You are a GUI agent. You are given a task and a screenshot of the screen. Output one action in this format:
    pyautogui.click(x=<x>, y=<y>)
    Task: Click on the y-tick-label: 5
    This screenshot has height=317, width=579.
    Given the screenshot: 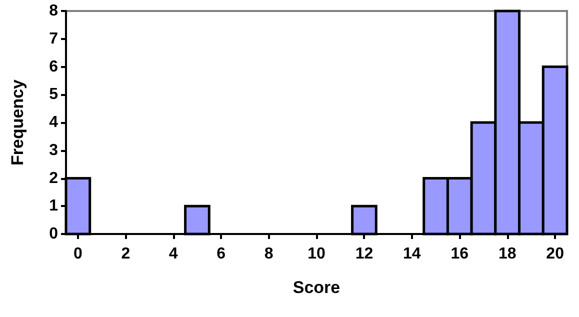 What is the action you would take?
    pyautogui.click(x=53, y=95)
    